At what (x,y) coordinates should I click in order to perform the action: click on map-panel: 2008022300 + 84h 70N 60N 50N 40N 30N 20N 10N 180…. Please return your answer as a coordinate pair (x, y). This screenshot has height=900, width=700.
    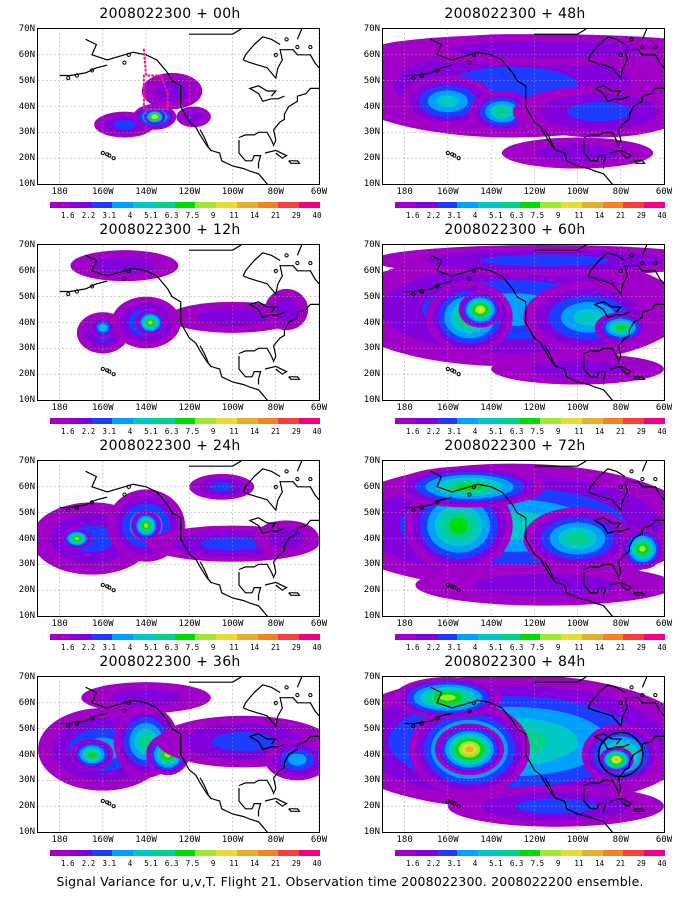
    Looking at the image, I should click on (515, 761).